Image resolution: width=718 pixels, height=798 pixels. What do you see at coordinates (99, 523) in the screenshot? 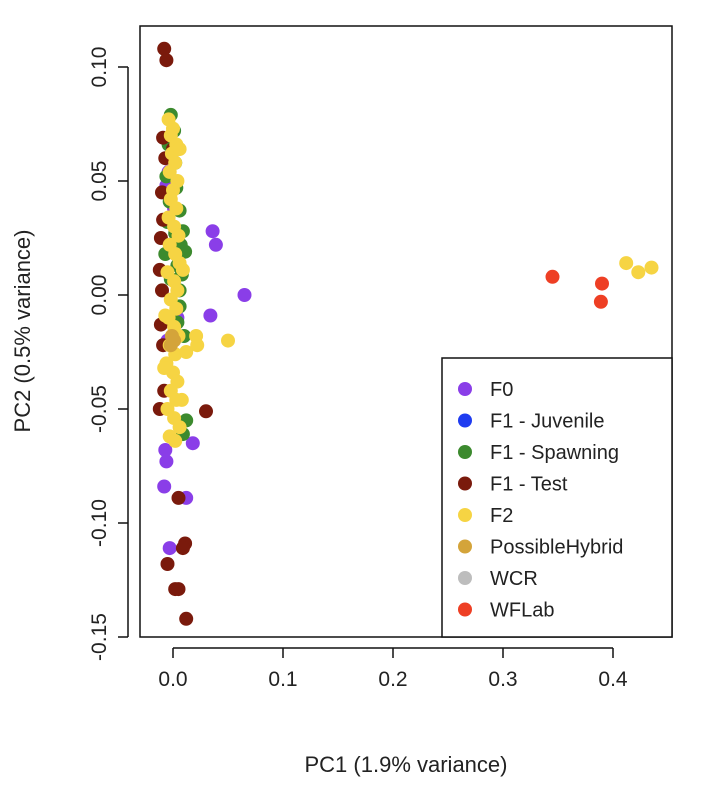
I see `y-tick-label: -0.10` at bounding box center [99, 523].